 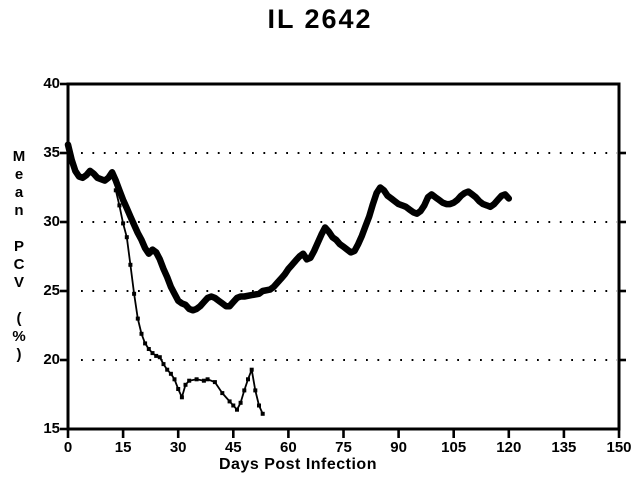 I want to click on x-tick-label-120: 120, so click(x=509, y=447).